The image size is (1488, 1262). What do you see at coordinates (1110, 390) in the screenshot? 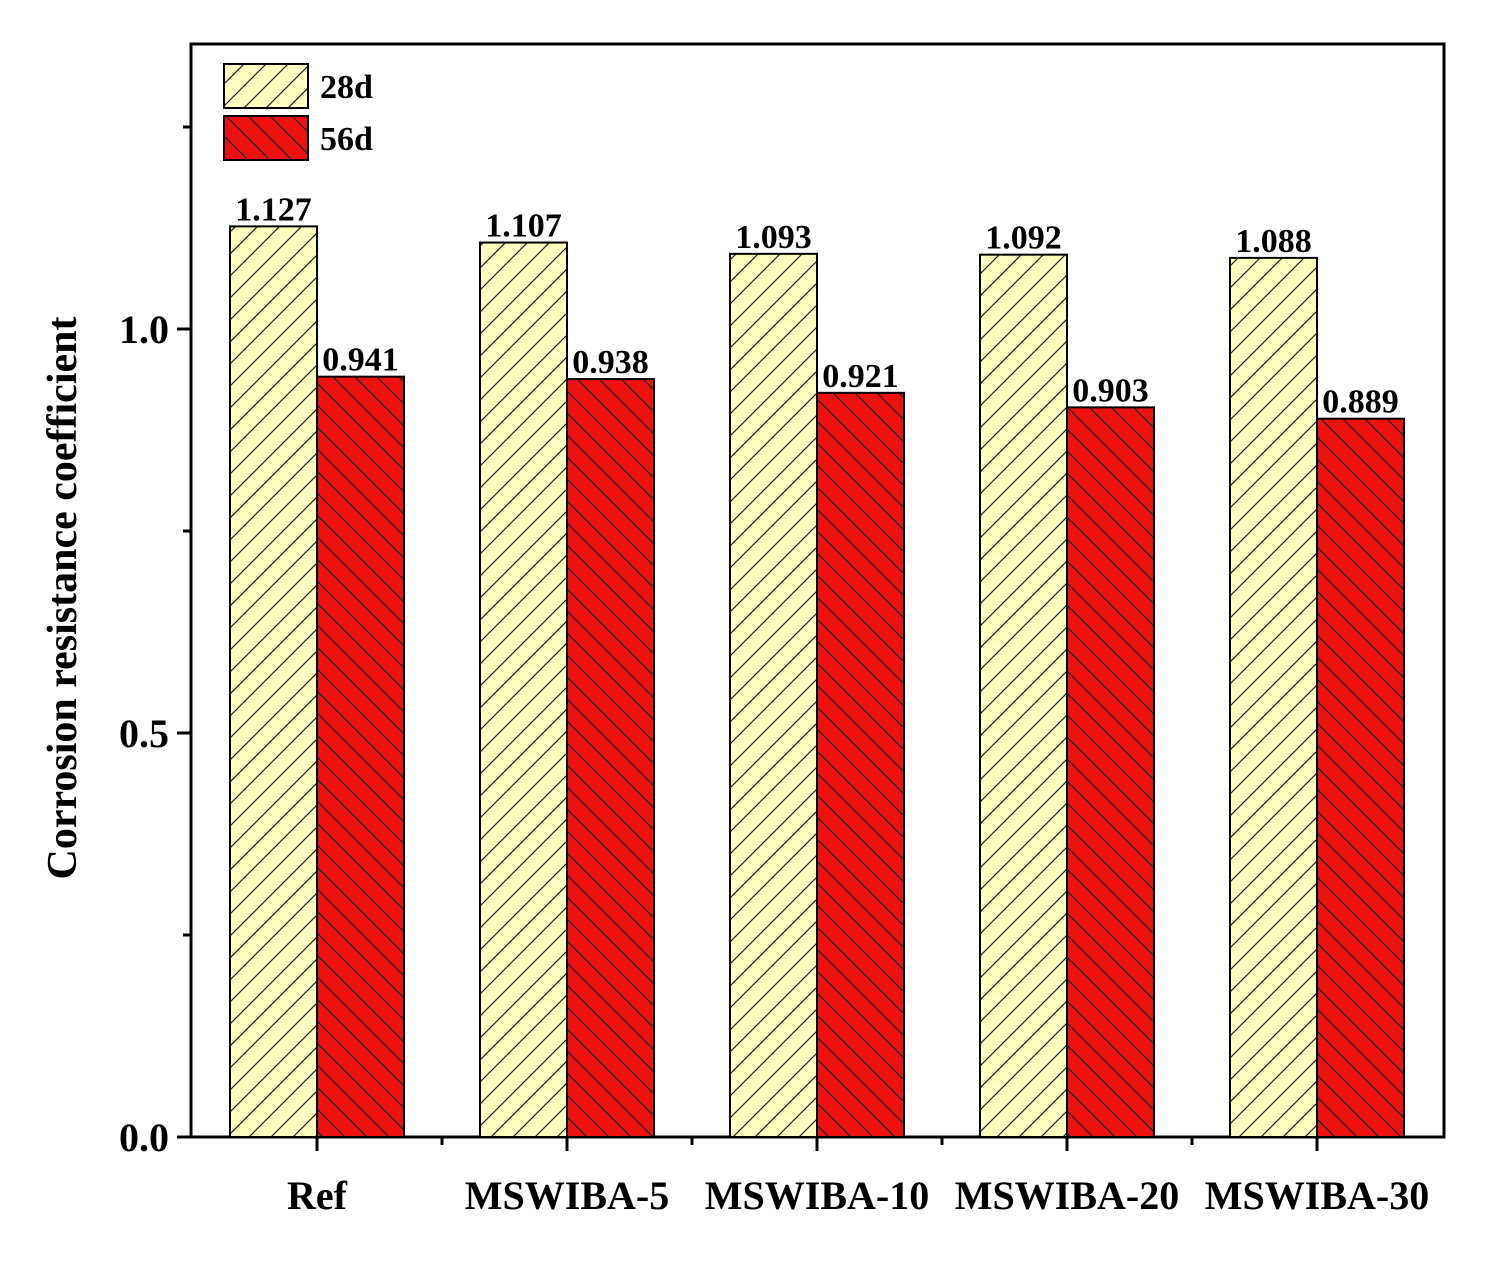
I see `value-label-56d-mswiba-20: 0.903` at bounding box center [1110, 390].